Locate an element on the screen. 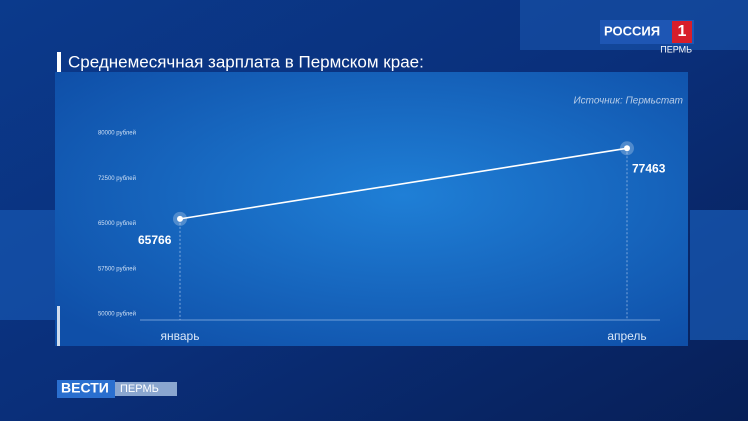 The image size is (748, 421). program-region-box is located at coordinates (146, 389).